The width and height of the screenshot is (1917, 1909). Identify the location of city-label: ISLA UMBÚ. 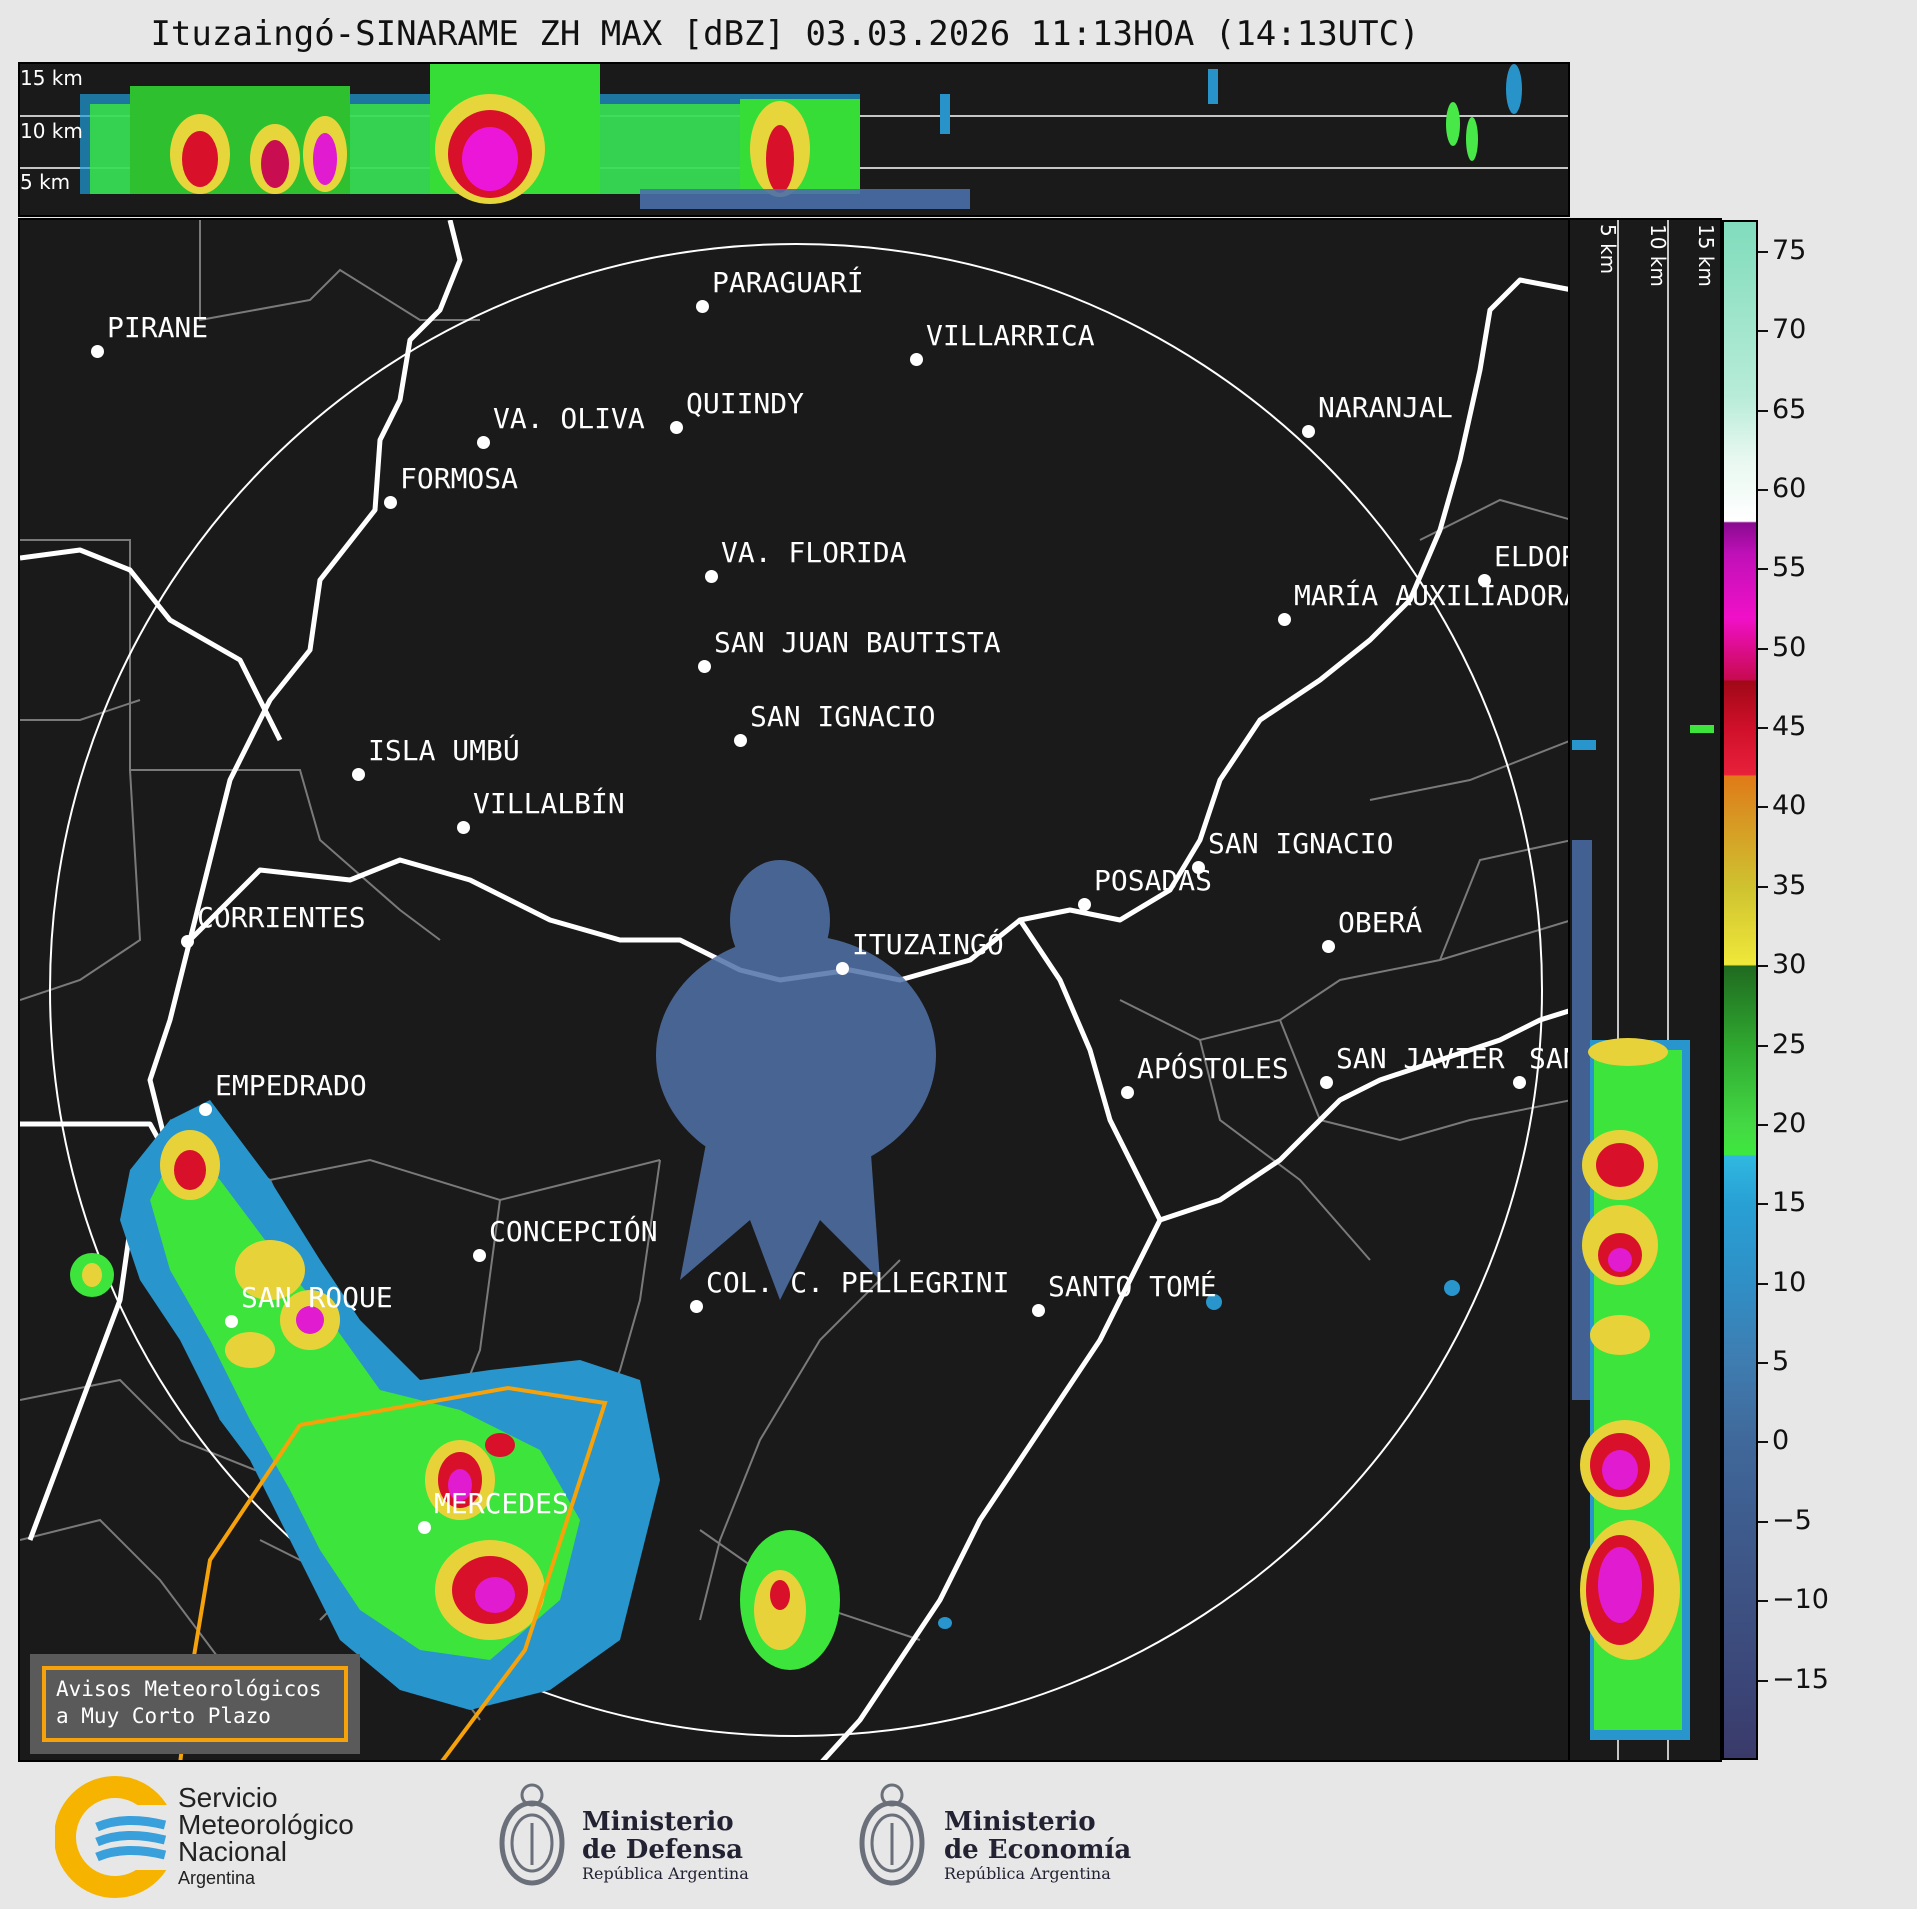
(444, 750).